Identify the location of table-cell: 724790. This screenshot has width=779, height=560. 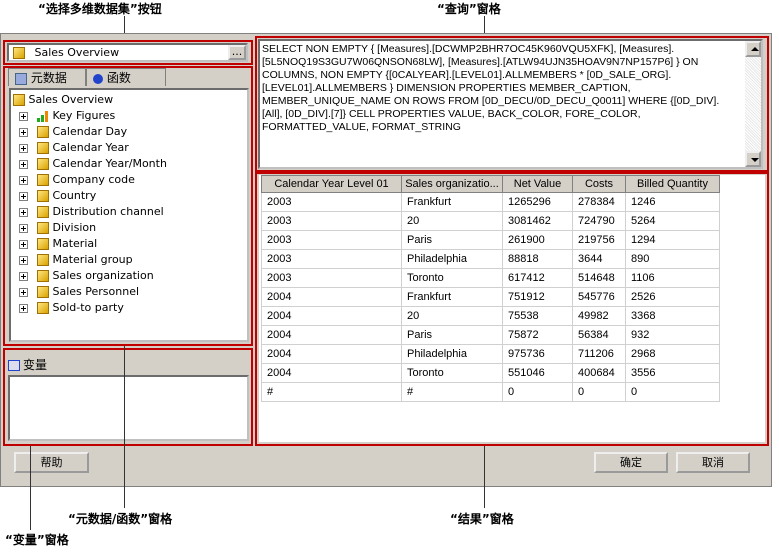
(599, 221).